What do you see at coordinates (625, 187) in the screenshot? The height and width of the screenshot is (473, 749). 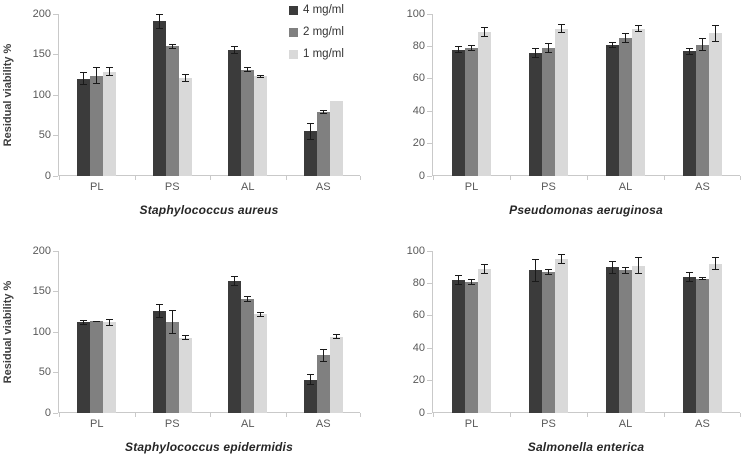 I see `x-category-label: AL` at bounding box center [625, 187].